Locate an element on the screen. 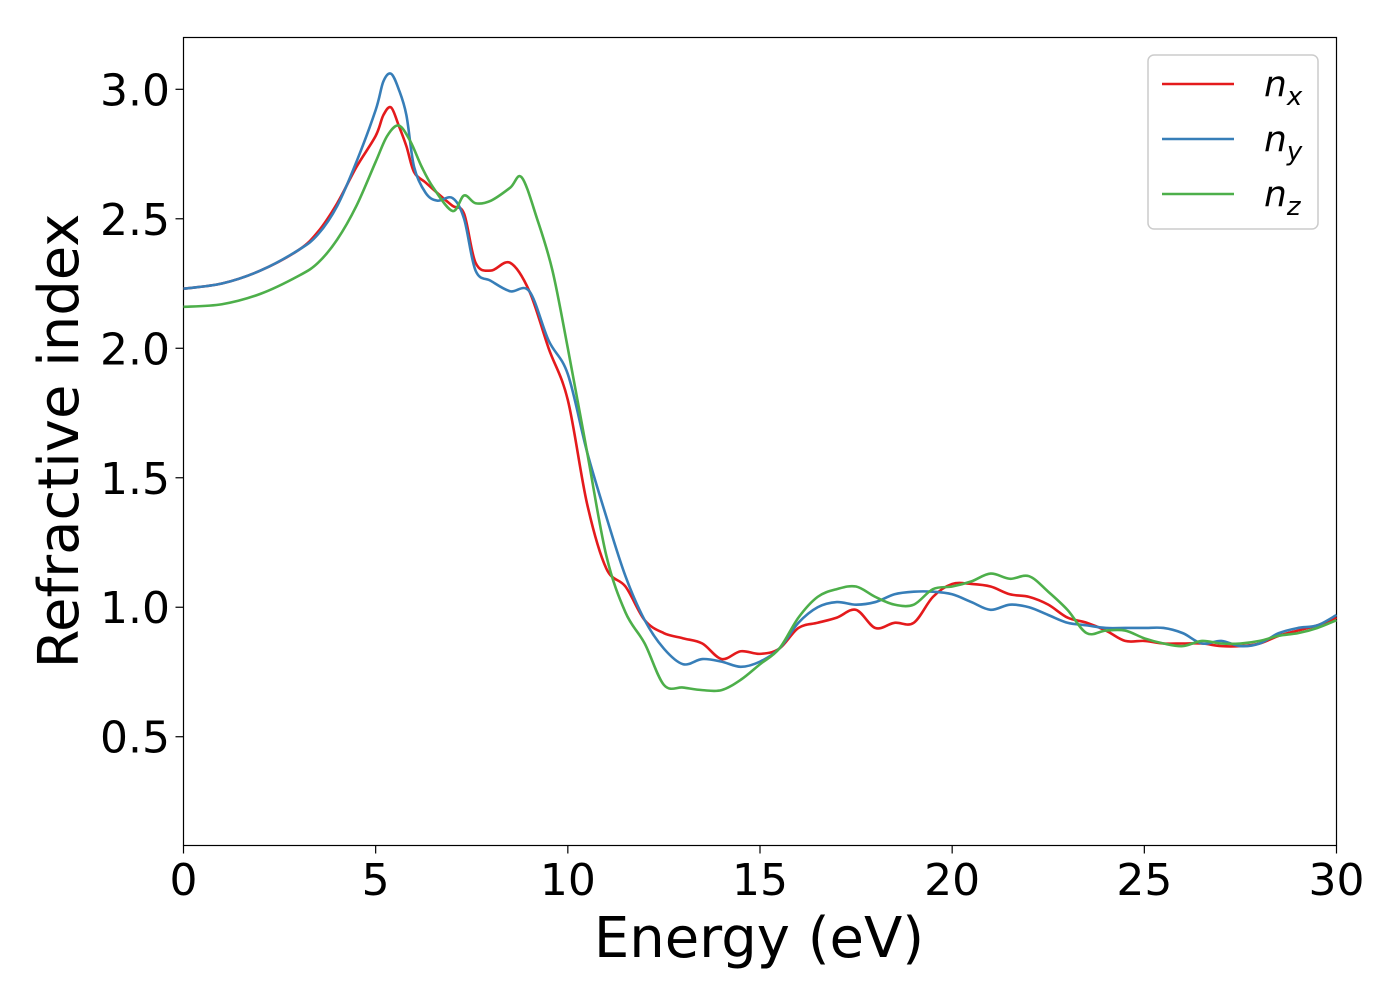 This screenshot has height=1000, width=1400. legend-box is located at coordinates (1233, 142).